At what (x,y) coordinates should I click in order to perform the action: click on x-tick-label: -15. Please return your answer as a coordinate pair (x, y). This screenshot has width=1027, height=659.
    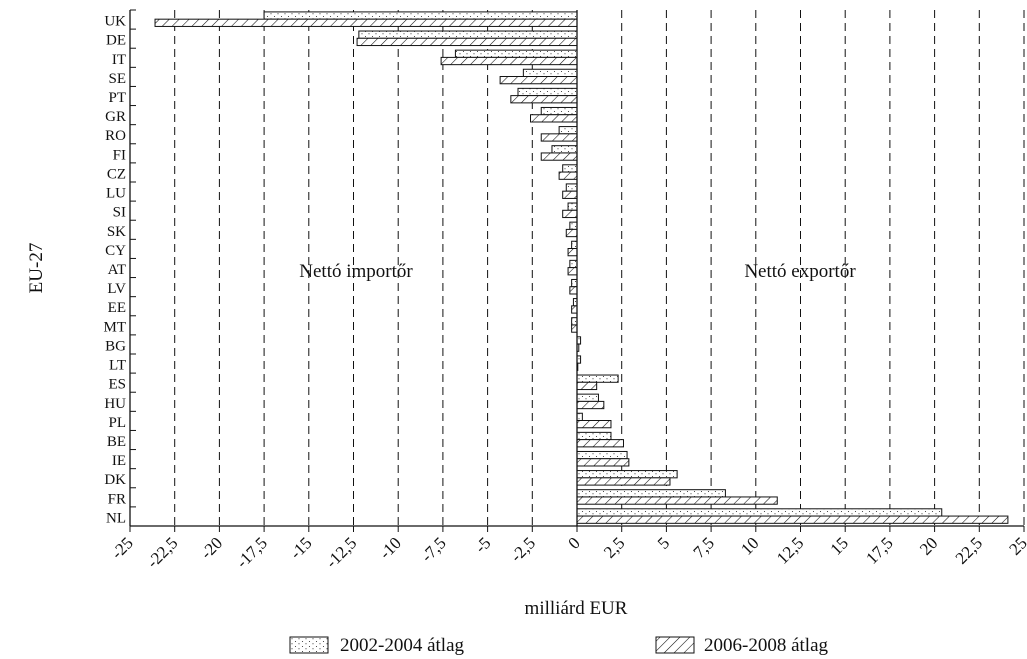
    Looking at the image, I should click on (300, 547).